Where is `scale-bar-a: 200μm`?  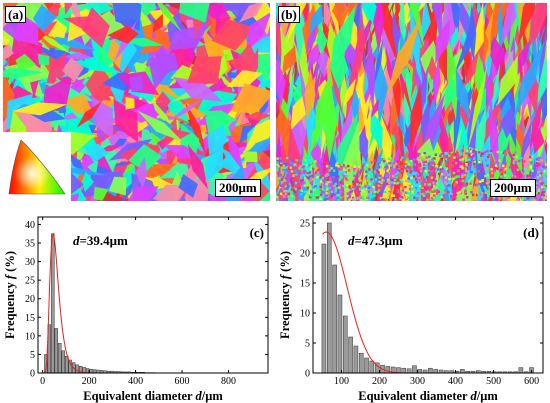 scale-bar-a: 200μm is located at coordinates (238, 188).